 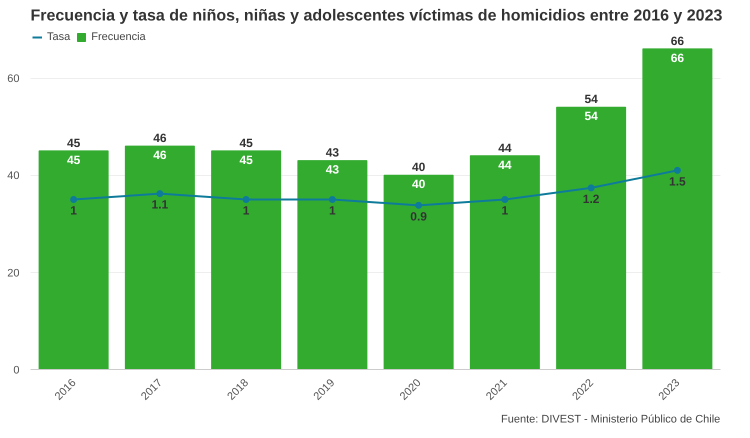 What do you see at coordinates (160, 155) in the screenshot?
I see `annotation: 46` at bounding box center [160, 155].